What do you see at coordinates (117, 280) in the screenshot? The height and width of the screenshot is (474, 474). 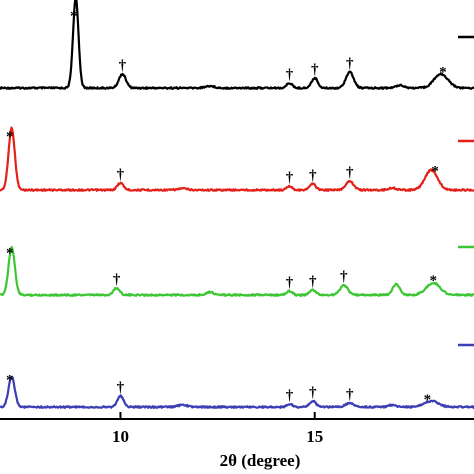 I see `dagger-marker-3-2: †` at bounding box center [117, 280].